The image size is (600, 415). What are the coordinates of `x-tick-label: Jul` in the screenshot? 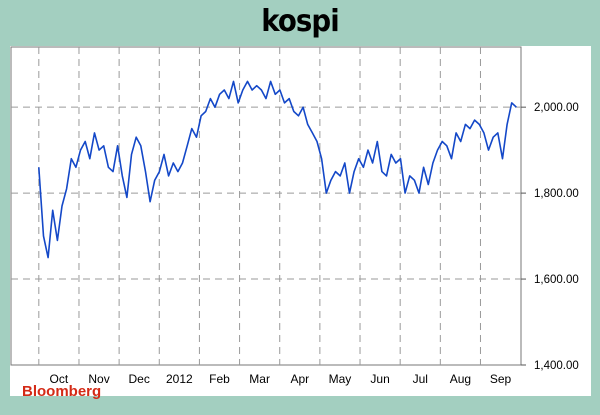 It's located at (420, 379).